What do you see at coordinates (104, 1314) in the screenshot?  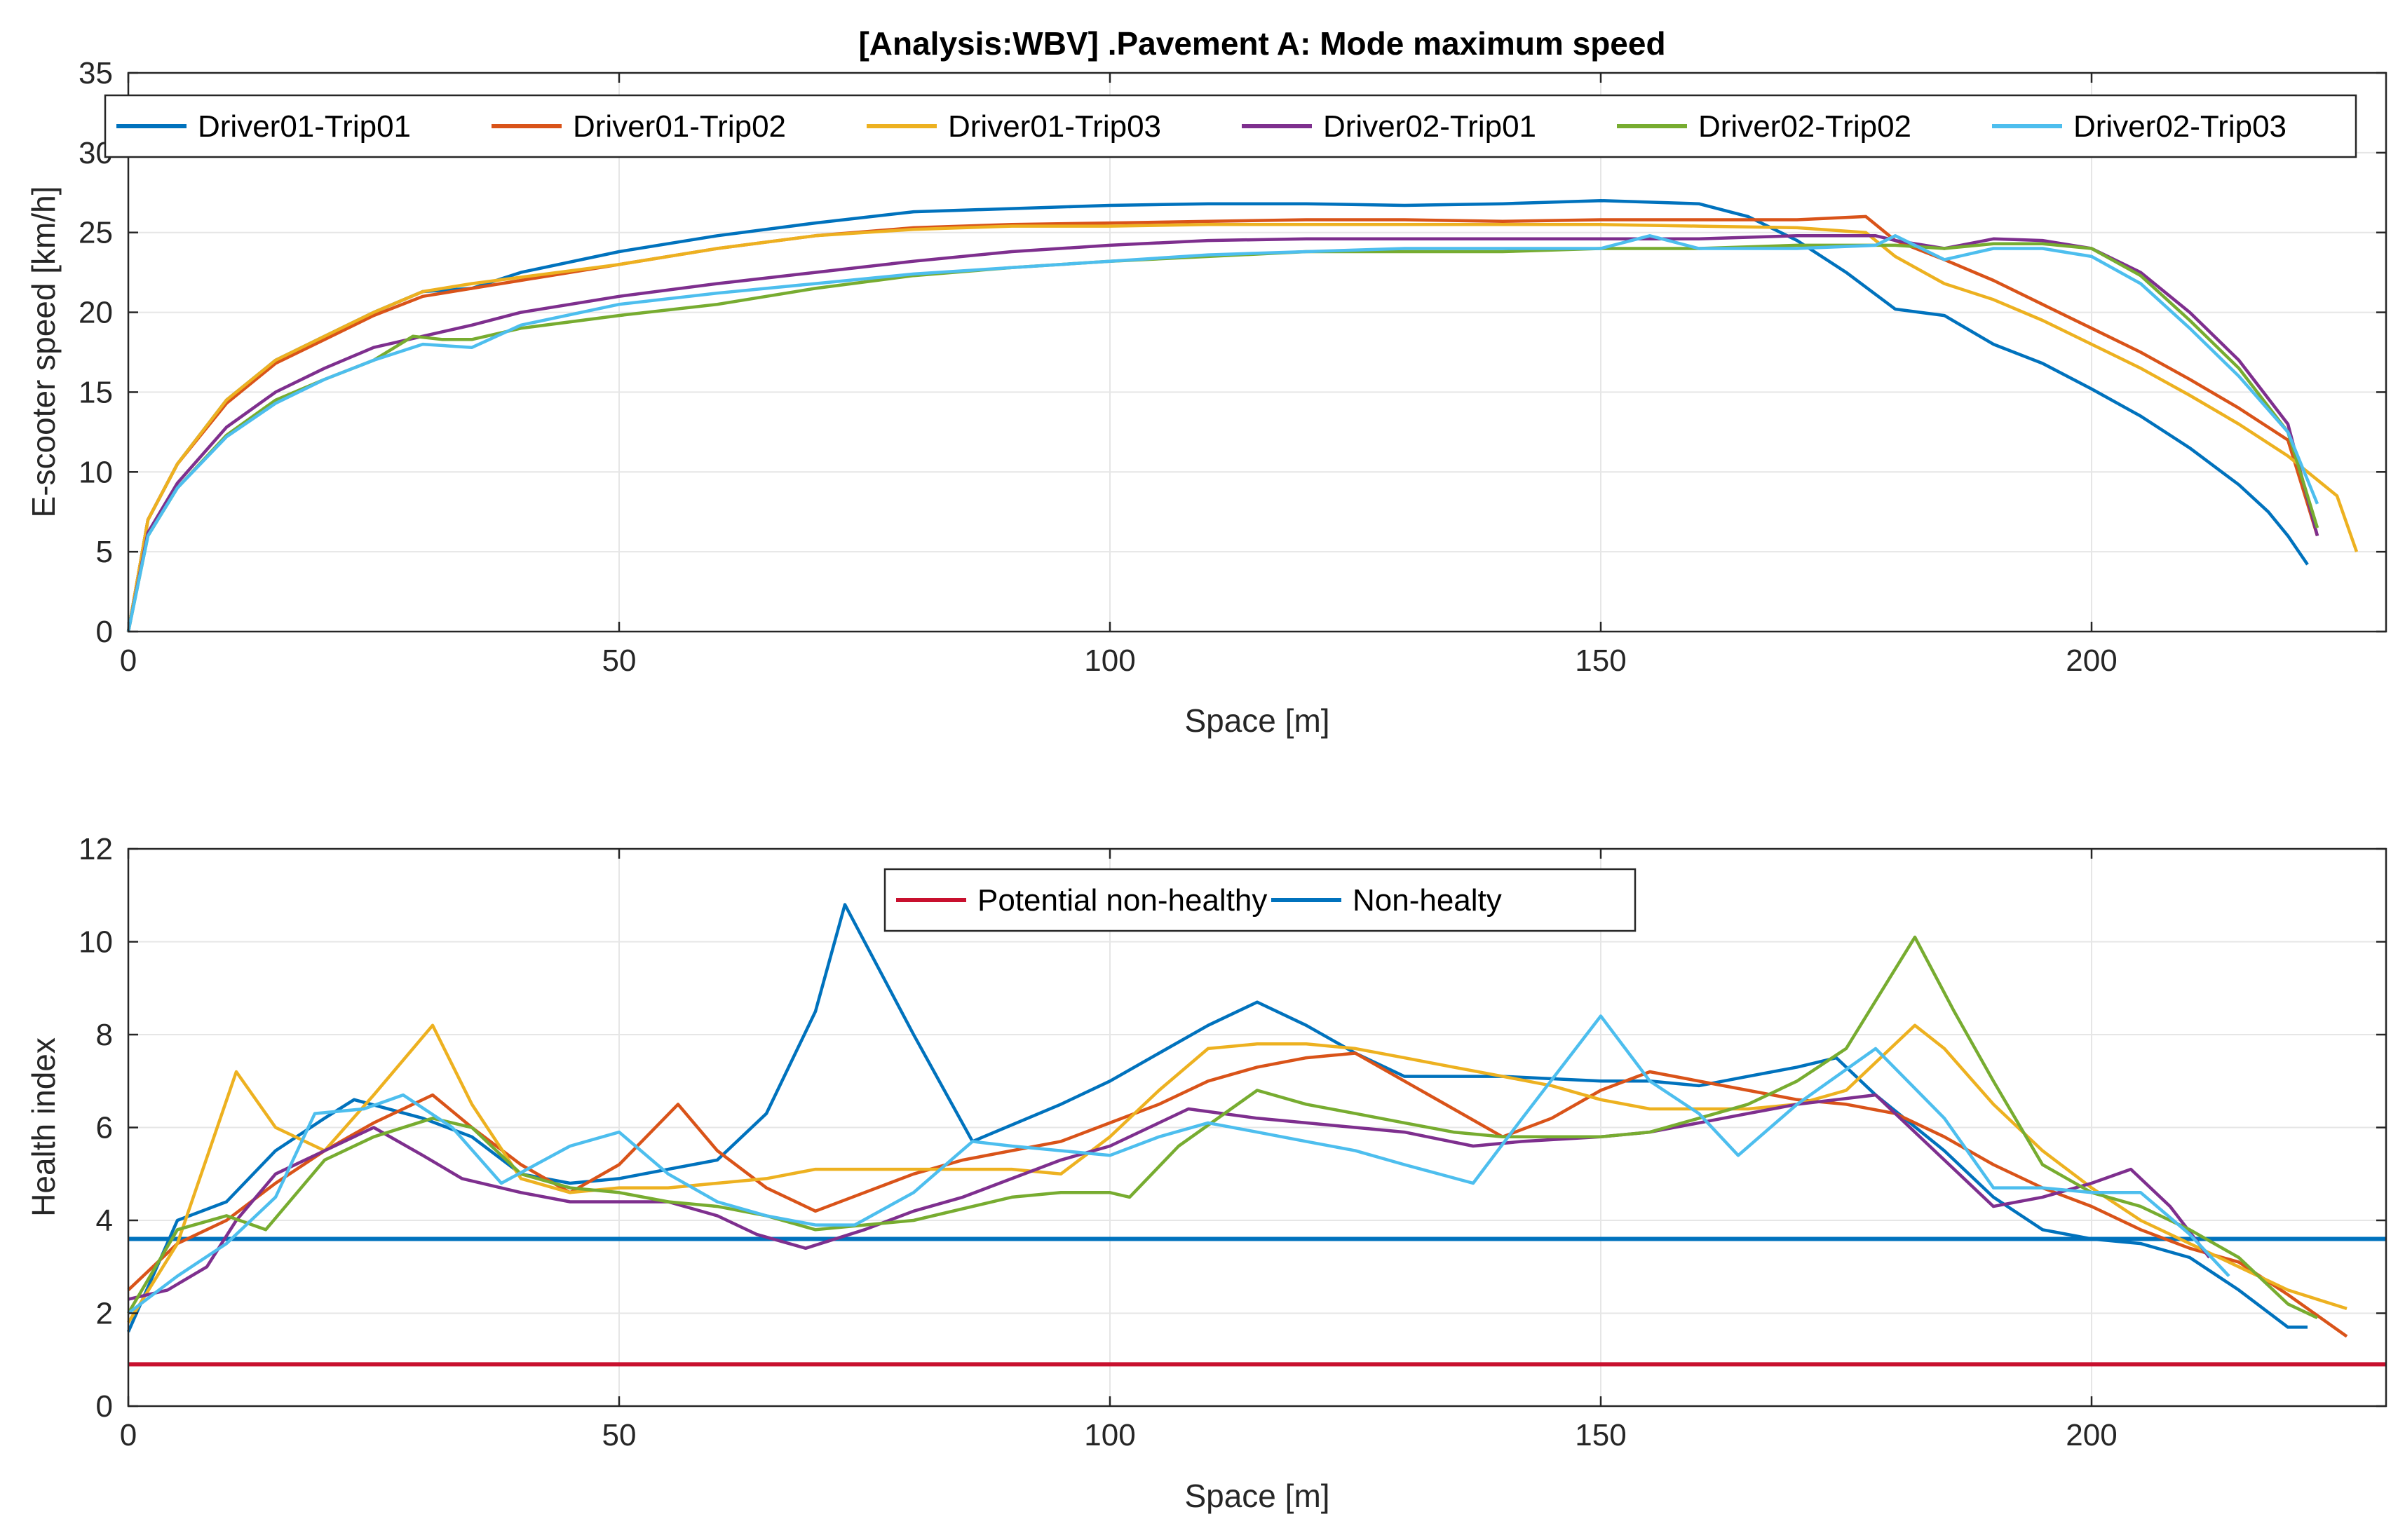 I see `health-ytick-label: 2` at bounding box center [104, 1314].